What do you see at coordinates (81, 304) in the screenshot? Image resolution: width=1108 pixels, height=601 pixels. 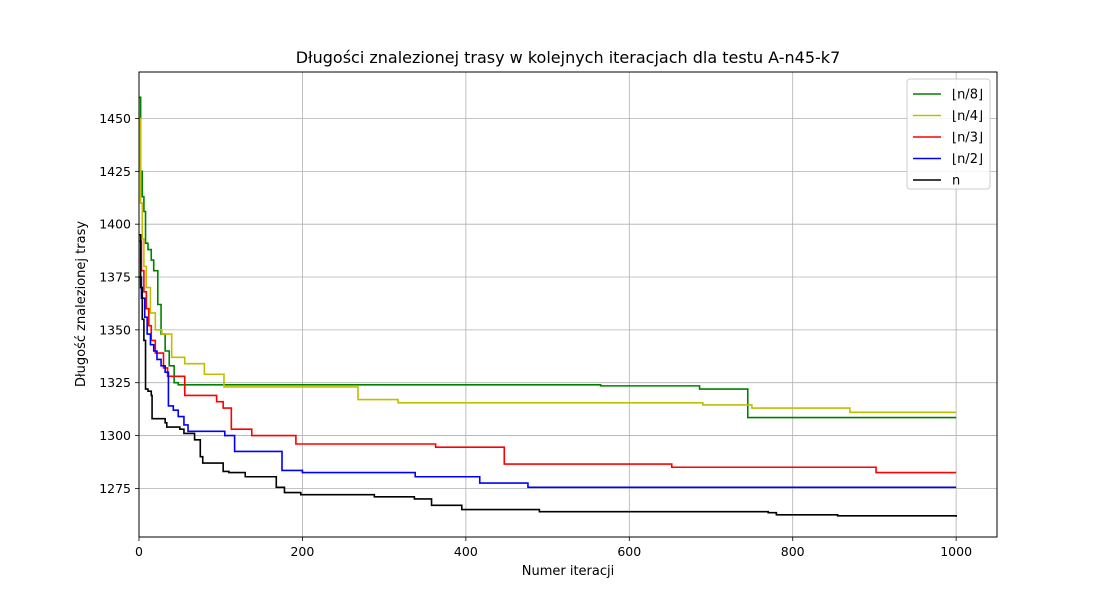 I see `y-axis-label: Długość znalezionej trasy` at bounding box center [81, 304].